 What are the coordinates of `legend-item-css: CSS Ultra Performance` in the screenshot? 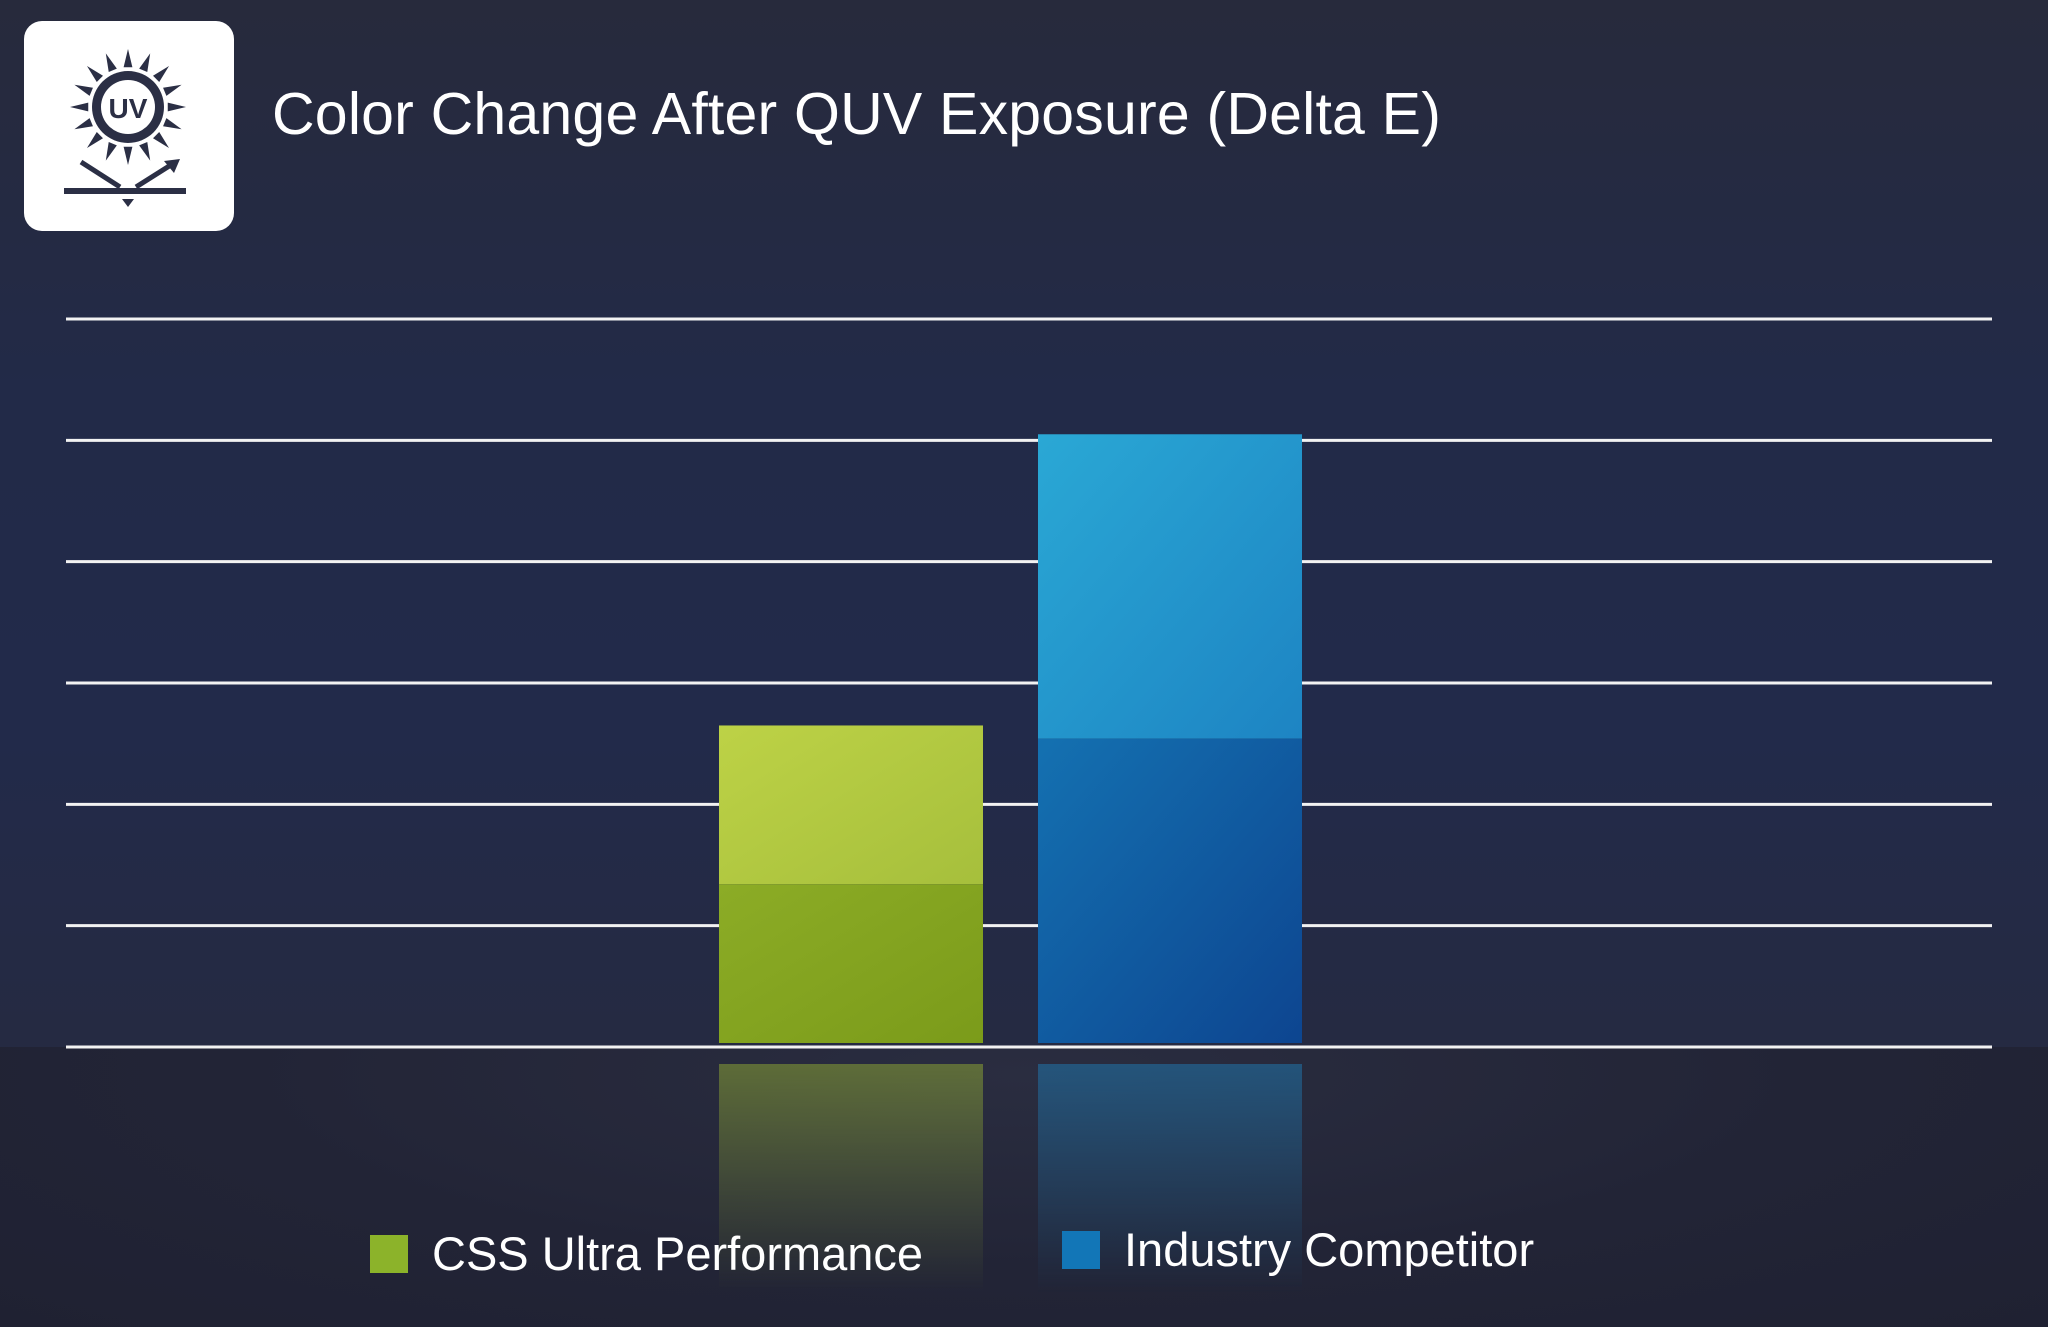 It's located at (646, 1253).